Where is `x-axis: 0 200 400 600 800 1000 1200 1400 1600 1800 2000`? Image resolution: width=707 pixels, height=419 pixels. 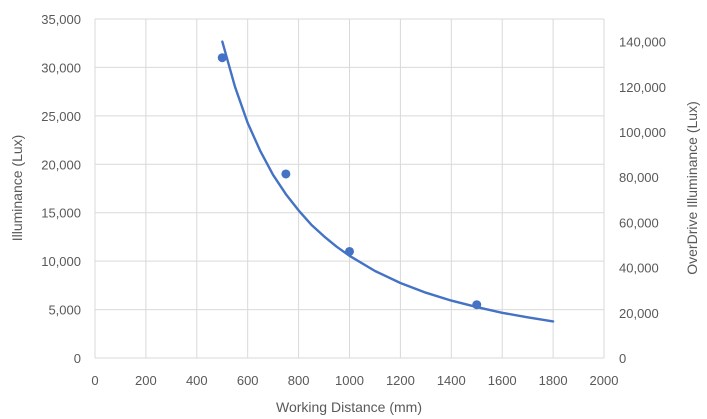
x-axis: 0 200 400 600 800 1000 1200 1400 1600 1800 2000 is located at coordinates (354, 380).